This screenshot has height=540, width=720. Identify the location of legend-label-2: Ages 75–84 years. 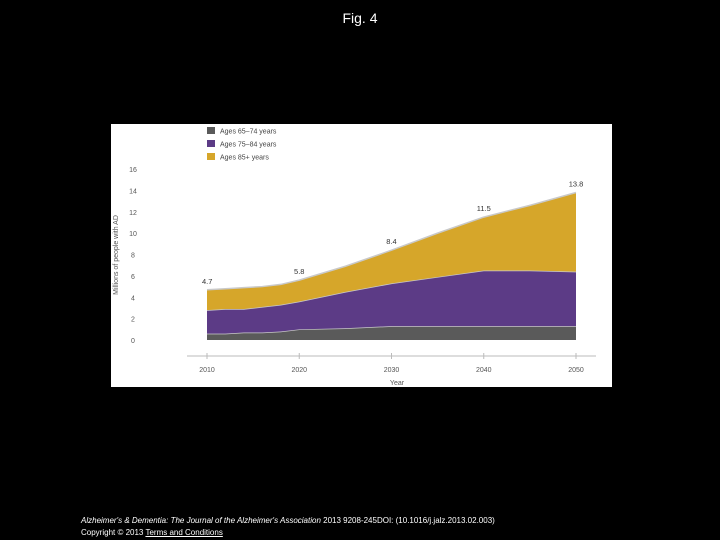
(248, 145).